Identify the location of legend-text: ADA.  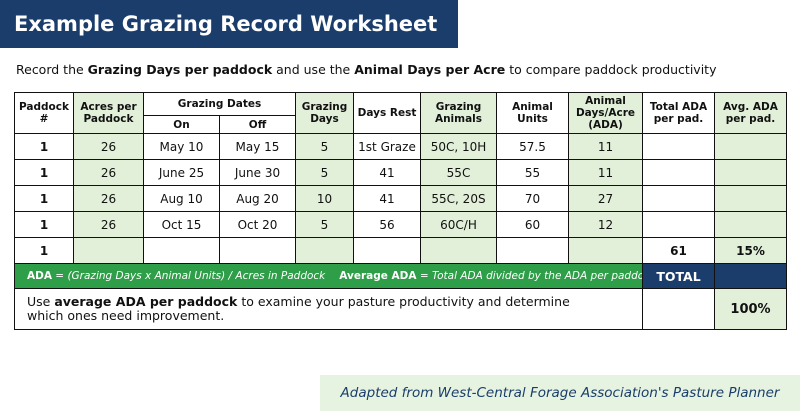
(39, 276).